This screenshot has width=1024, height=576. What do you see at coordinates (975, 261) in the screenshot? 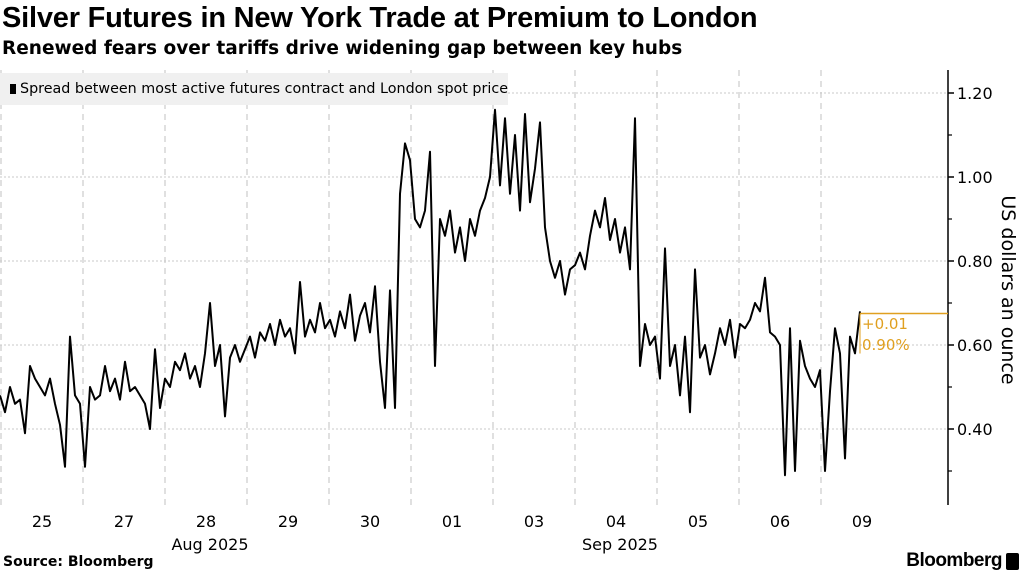
I see `y-tick-label: 0.80` at bounding box center [975, 261].